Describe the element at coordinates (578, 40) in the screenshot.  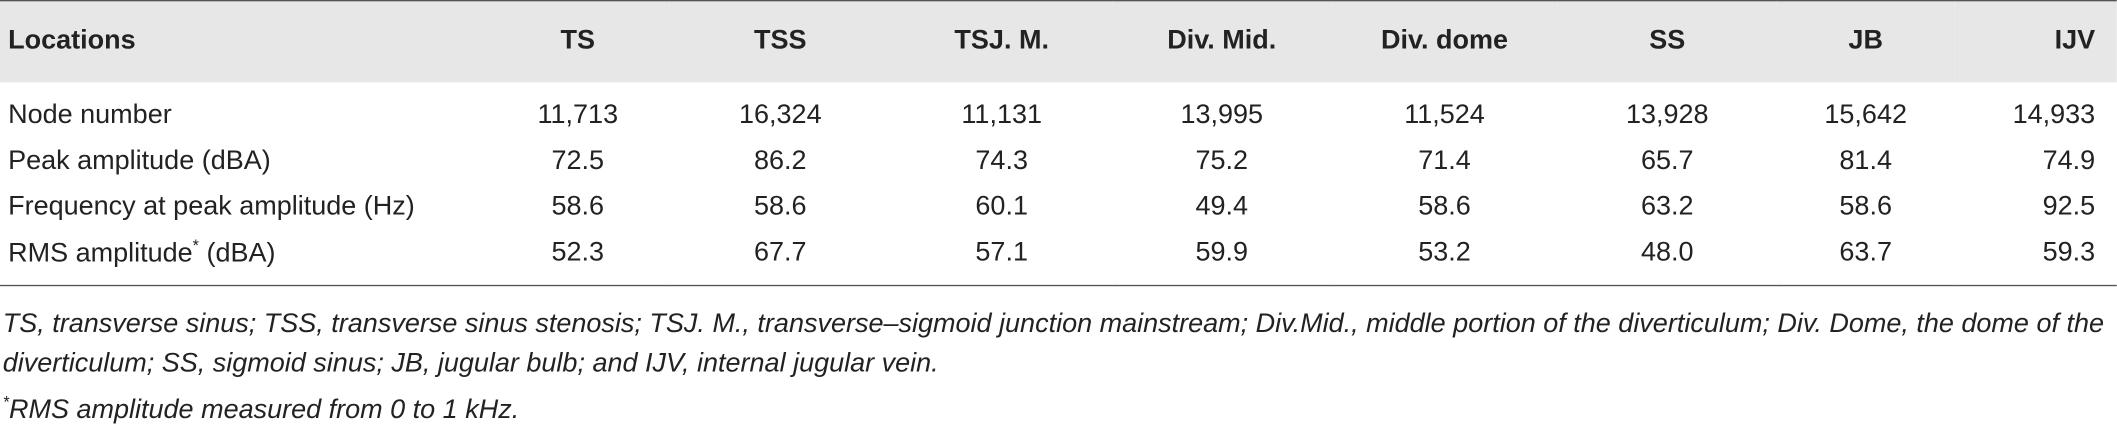
I see `column-header: TS` at that location.